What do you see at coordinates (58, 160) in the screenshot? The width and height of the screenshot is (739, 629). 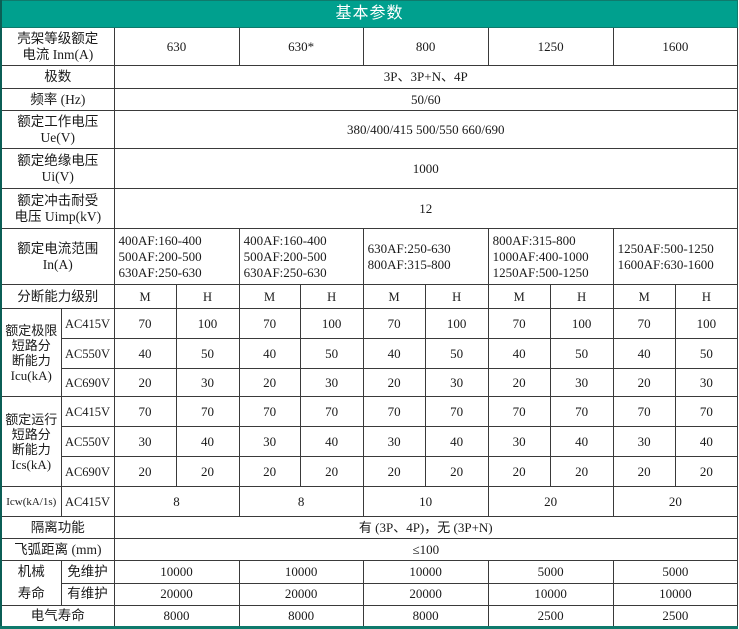 I see `cell-line: 额定绝缘电压` at bounding box center [58, 160].